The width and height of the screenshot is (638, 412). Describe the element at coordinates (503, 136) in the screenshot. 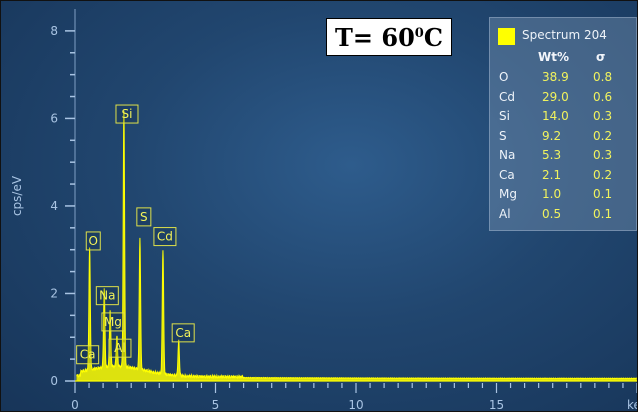

I see `legend-element: S` at that location.